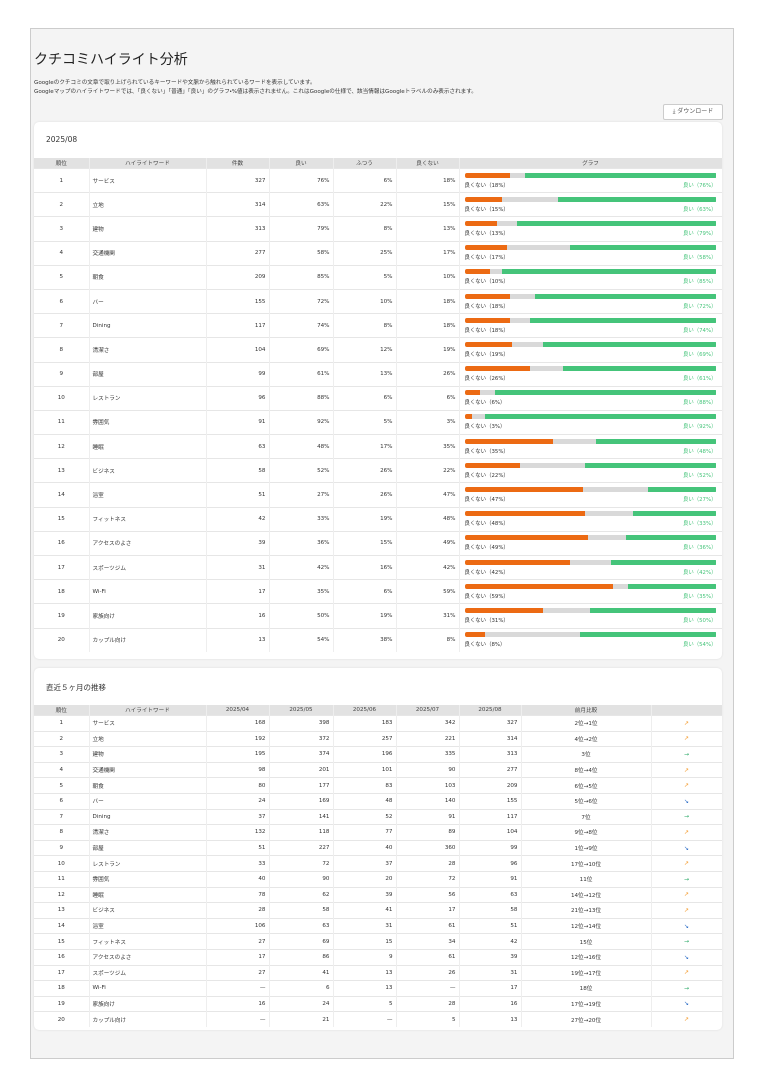 This screenshot has height=1092, width=760. I want to click on word: Wi-Fi, so click(148, 591).